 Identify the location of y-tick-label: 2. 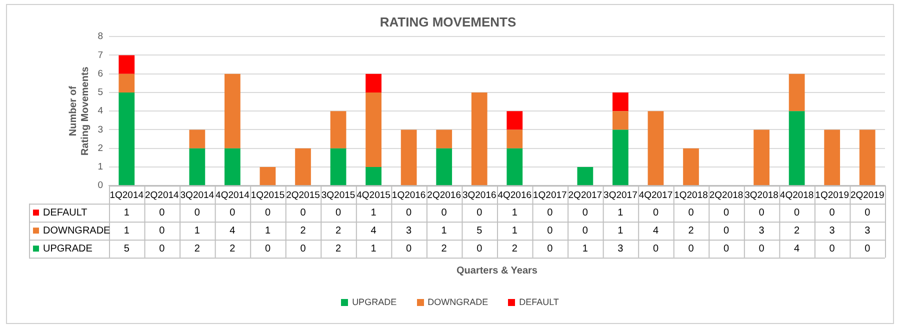
(100, 148).